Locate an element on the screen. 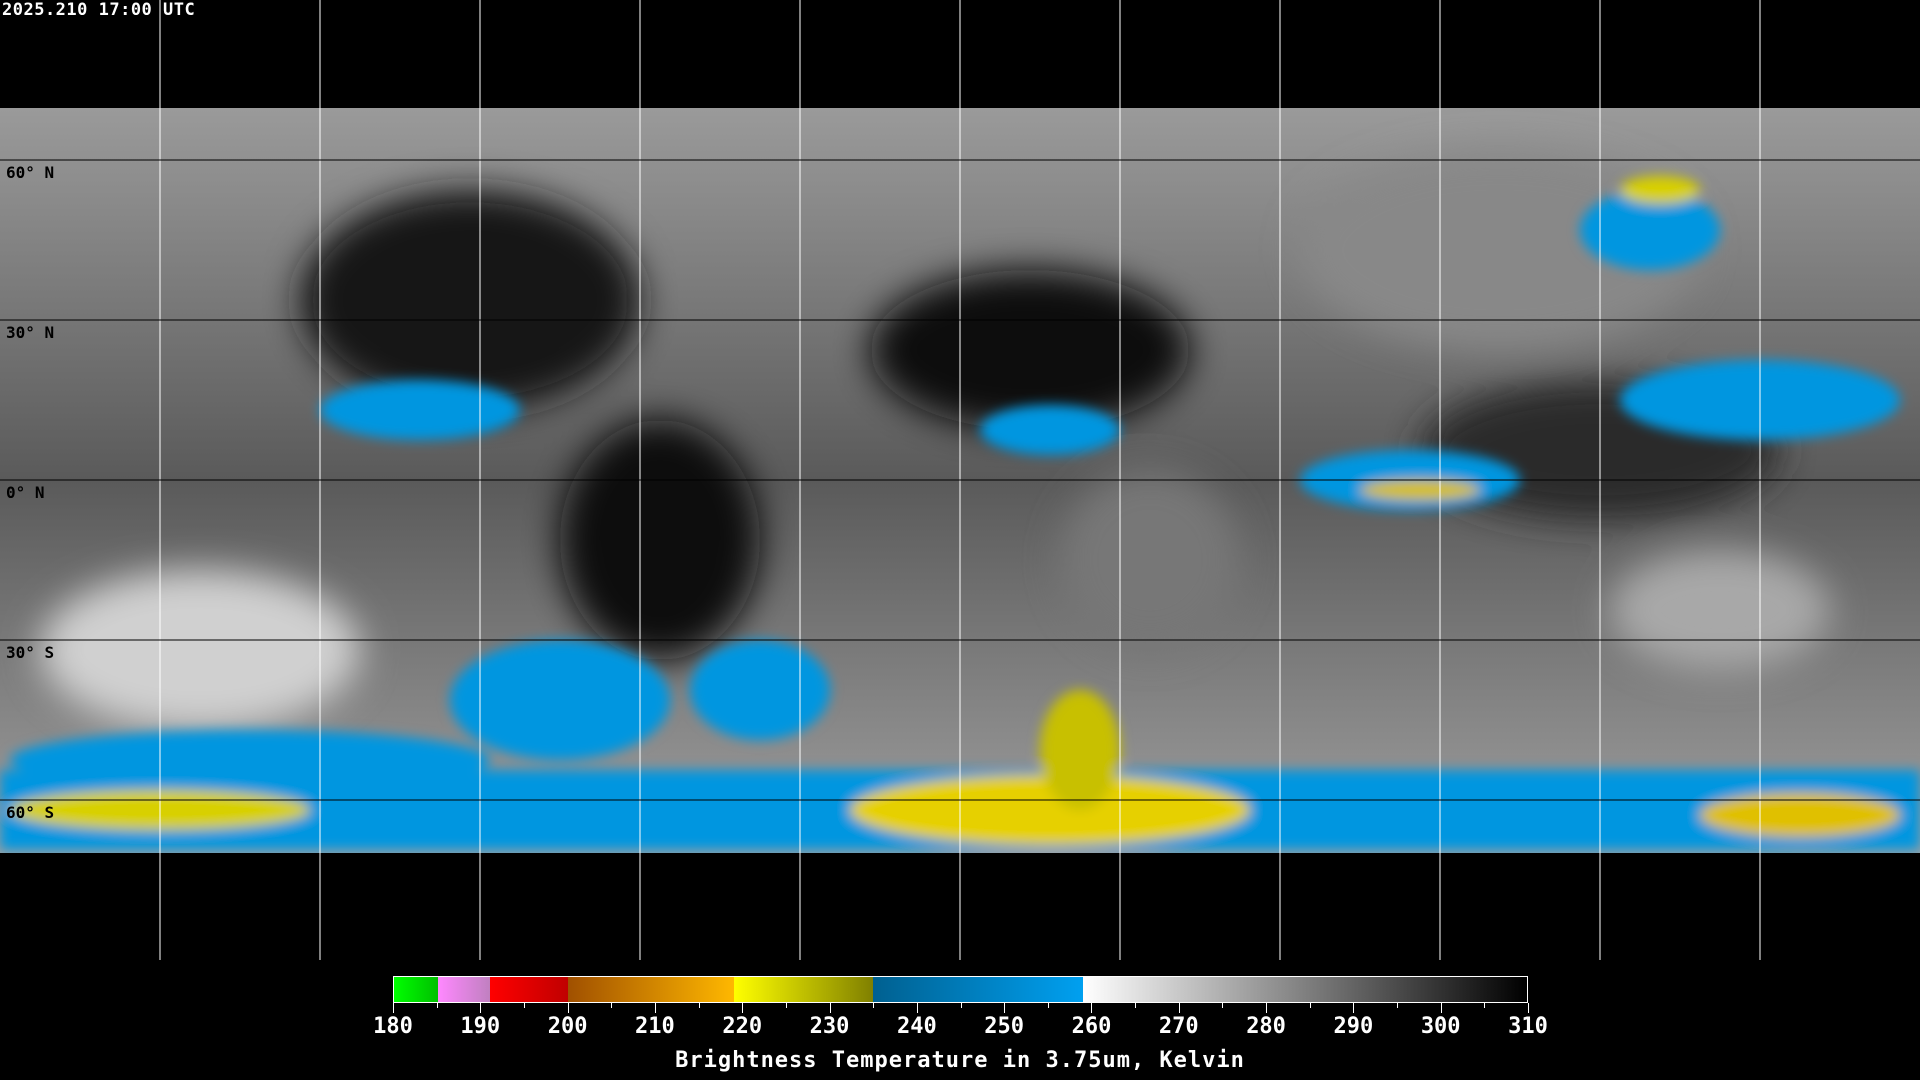 The image size is (1920, 1080). lat-label-30s: 30° S is located at coordinates (30, 652).